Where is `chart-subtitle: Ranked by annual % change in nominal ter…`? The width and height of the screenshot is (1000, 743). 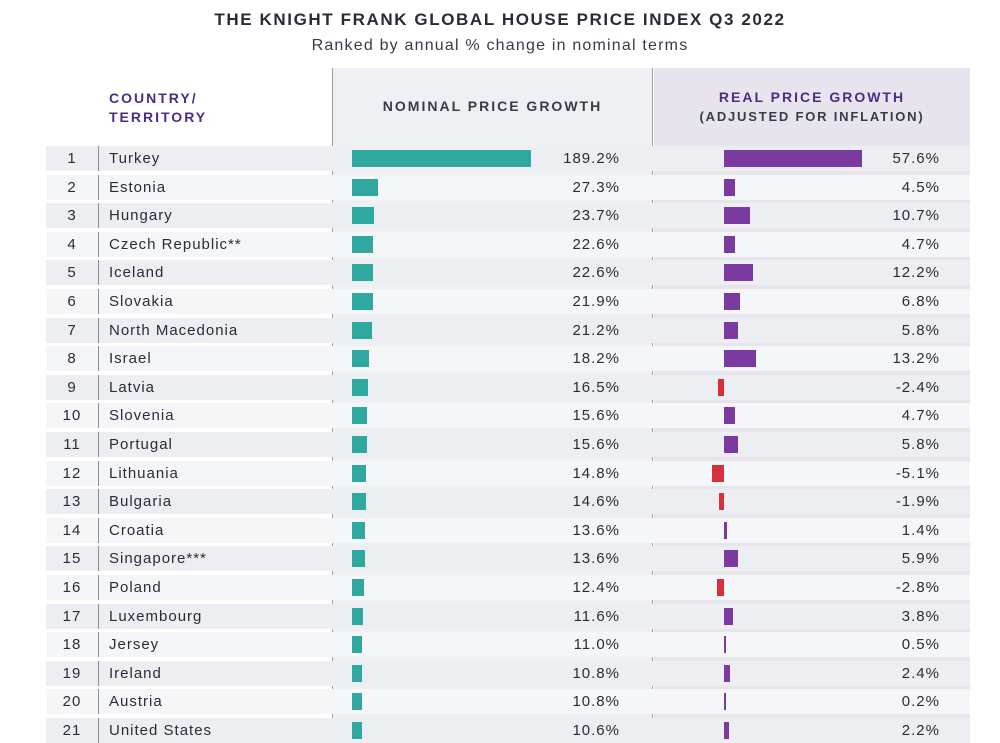 chart-subtitle: Ranked by annual % change in nominal ter… is located at coordinates (500, 45).